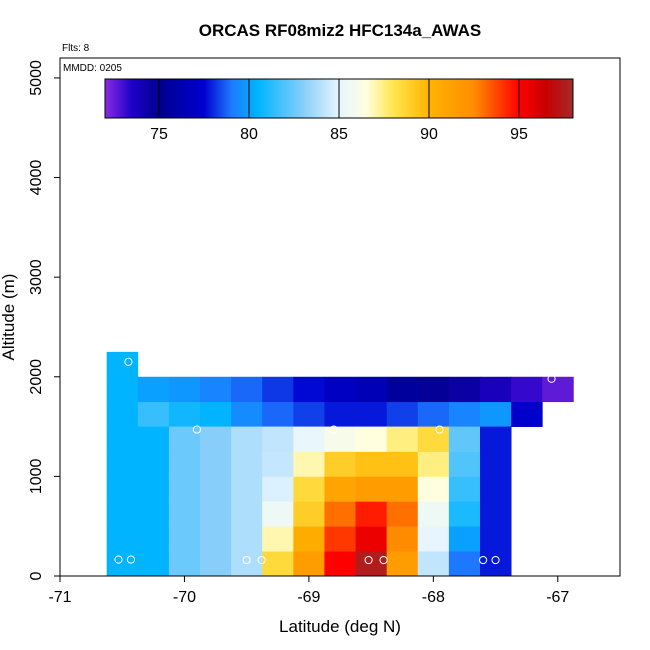 The width and height of the screenshot is (650, 650). I want to click on x-tick-label: -67, so click(557, 597).